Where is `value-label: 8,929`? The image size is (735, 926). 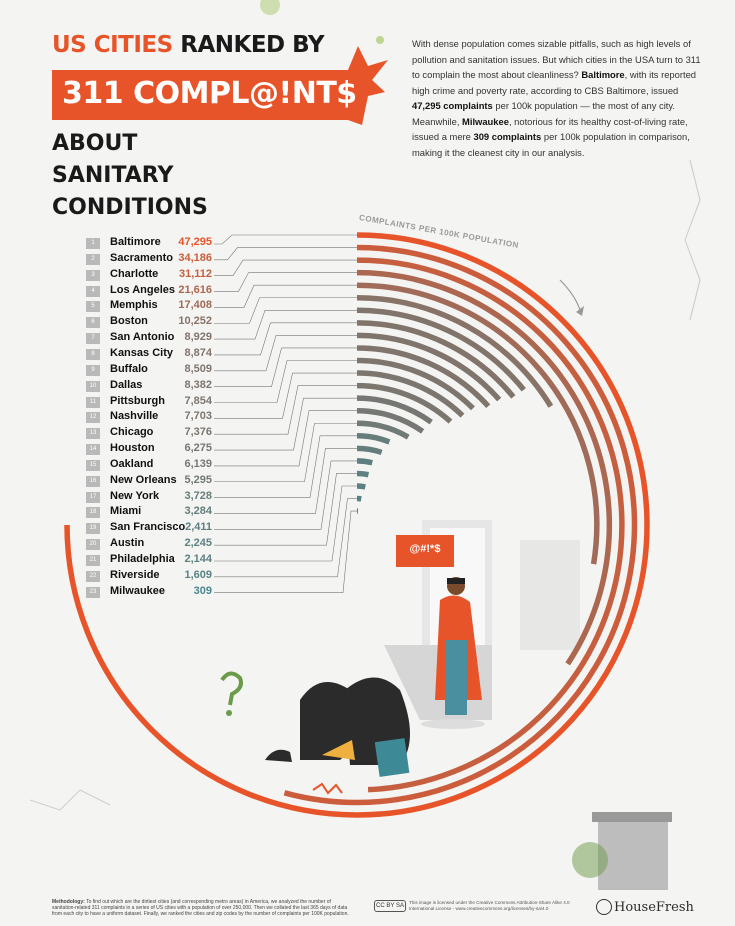
value-label: 8,929 is located at coordinates (198, 337).